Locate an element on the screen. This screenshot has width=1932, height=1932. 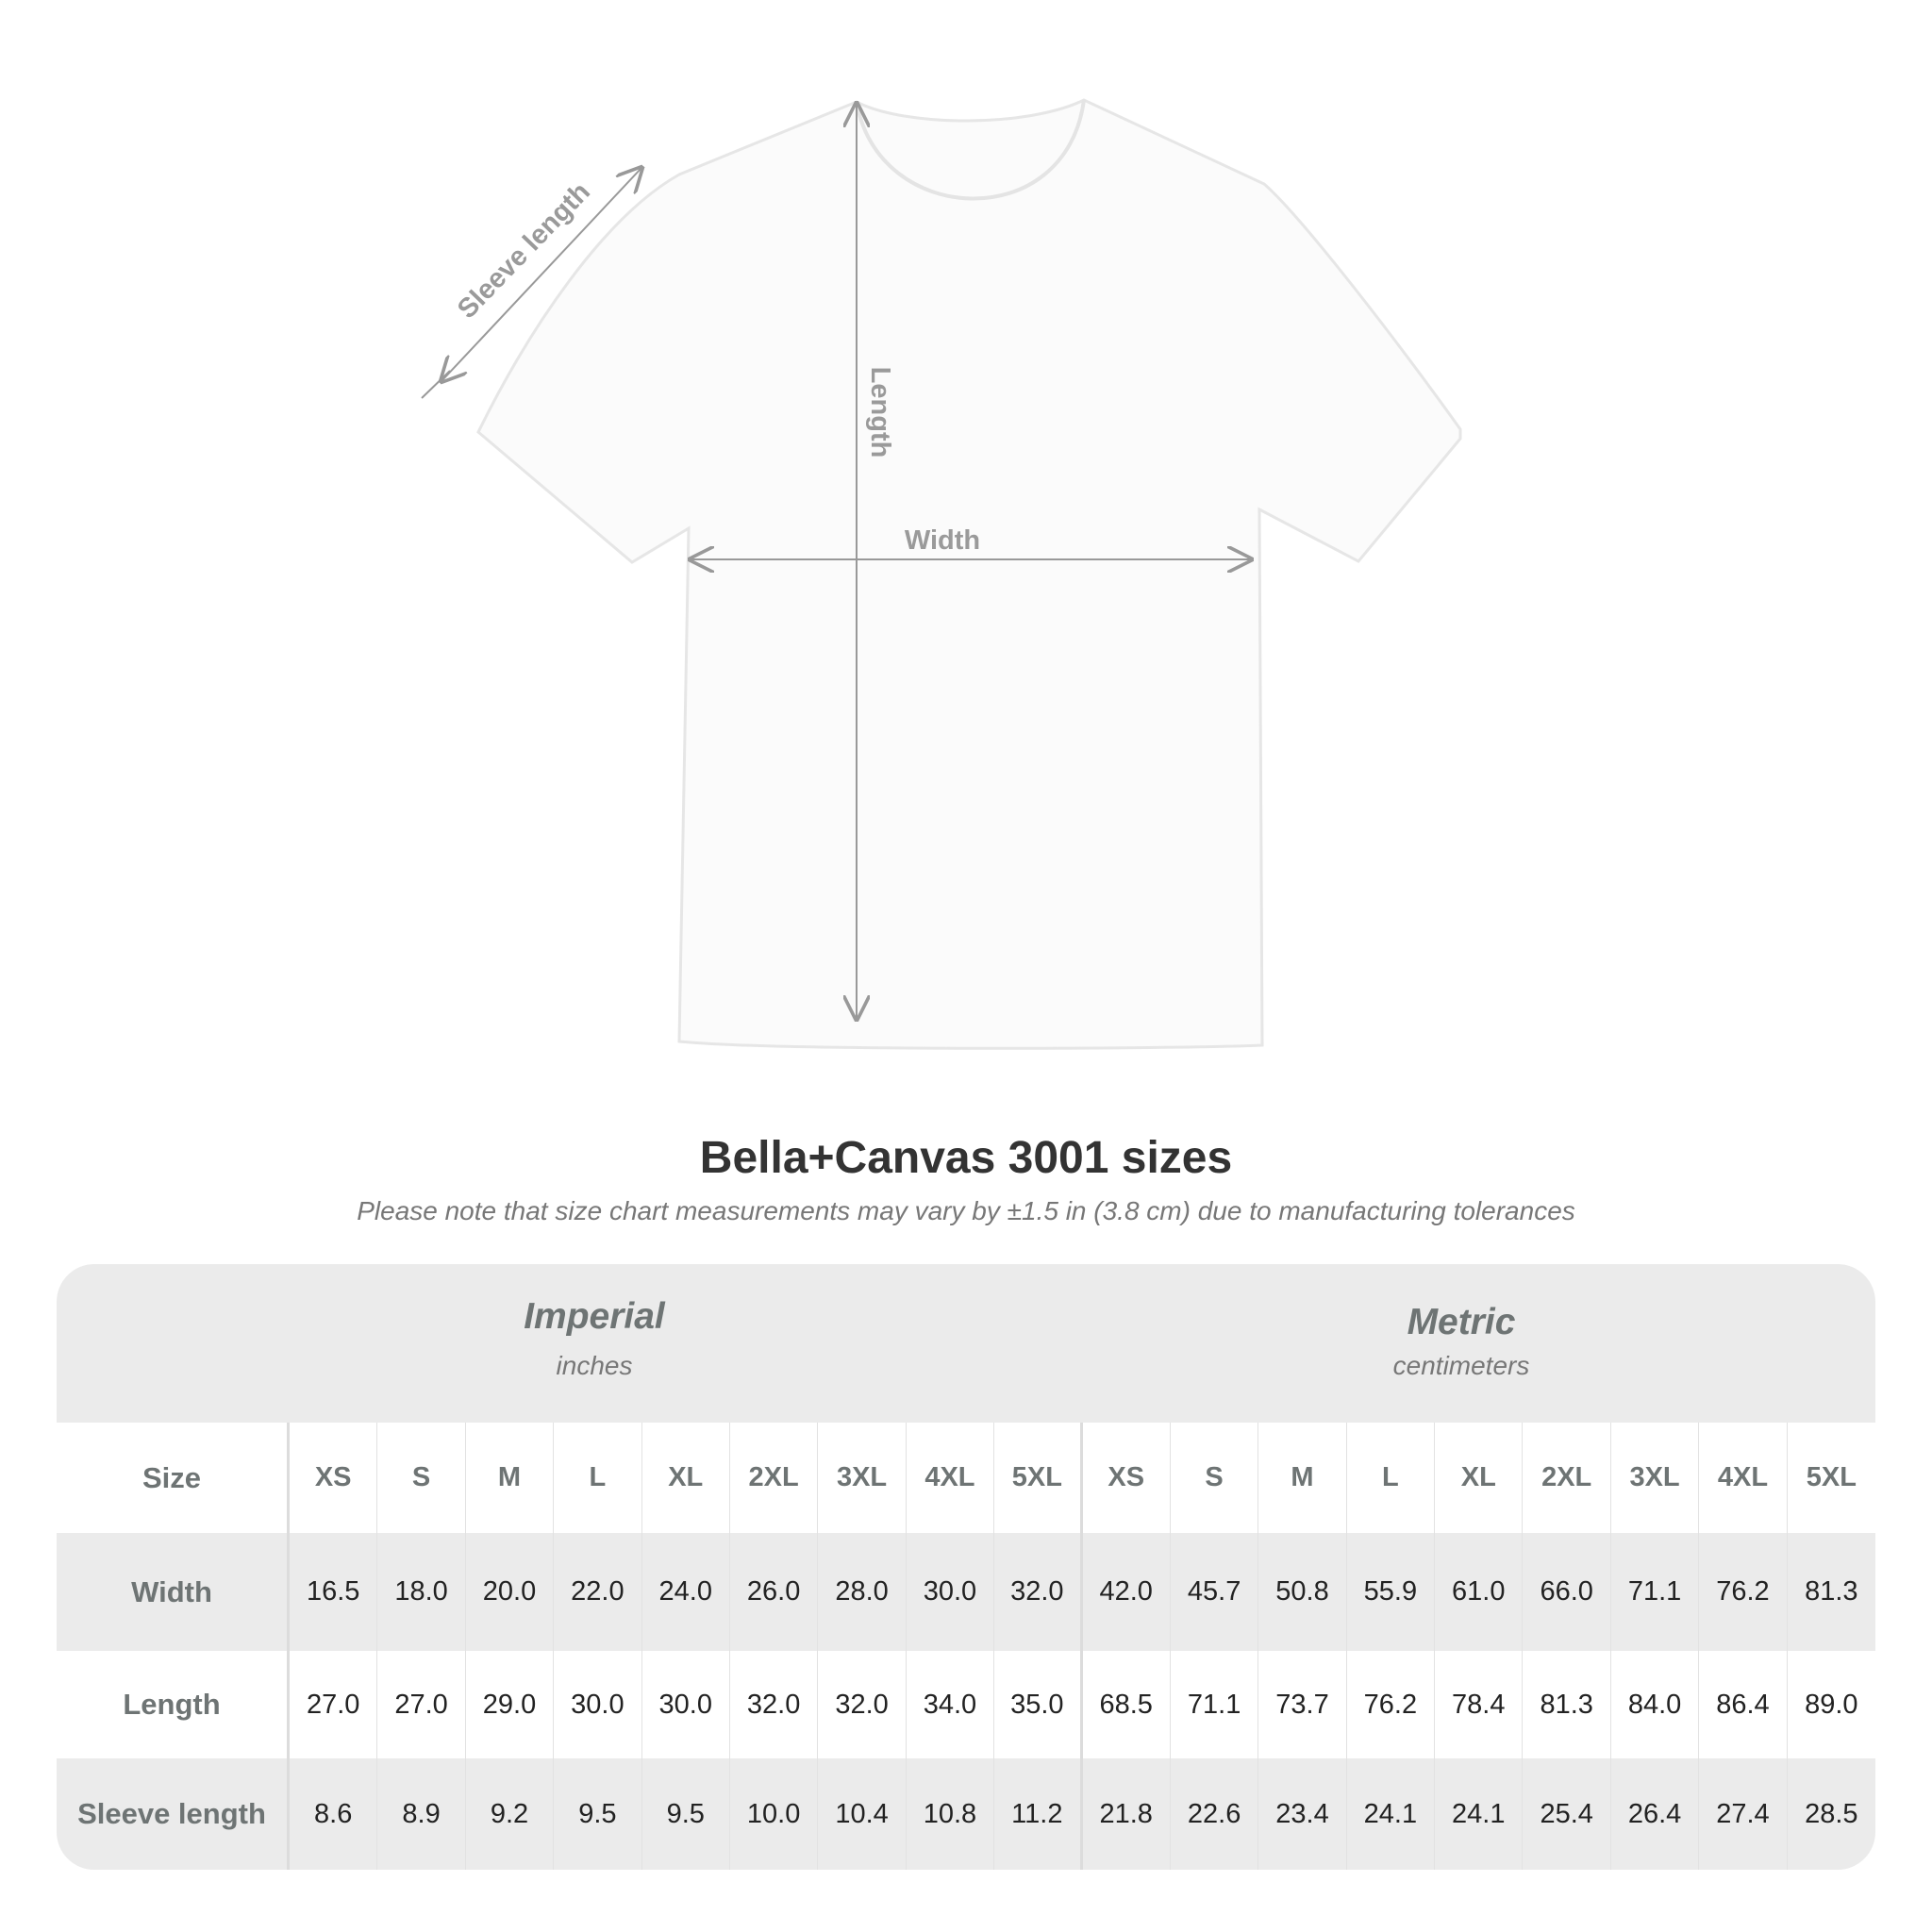
value-cell: 55.9 is located at coordinates (1392, 1592).